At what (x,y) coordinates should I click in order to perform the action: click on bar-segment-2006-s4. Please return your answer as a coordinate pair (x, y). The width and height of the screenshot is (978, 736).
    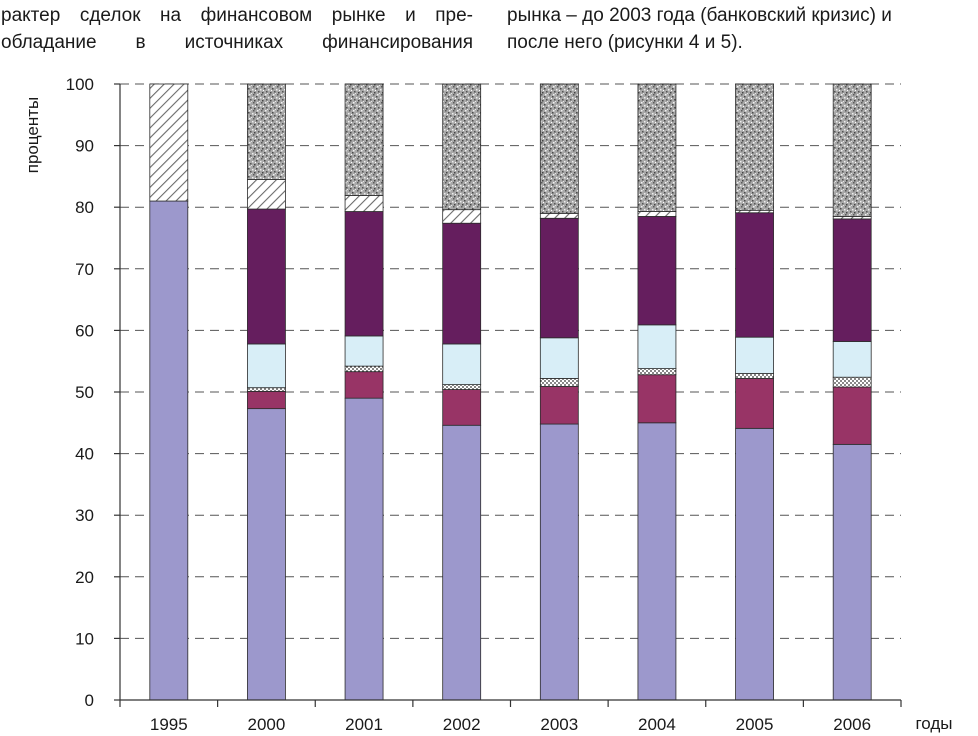
    Looking at the image, I should click on (852, 359).